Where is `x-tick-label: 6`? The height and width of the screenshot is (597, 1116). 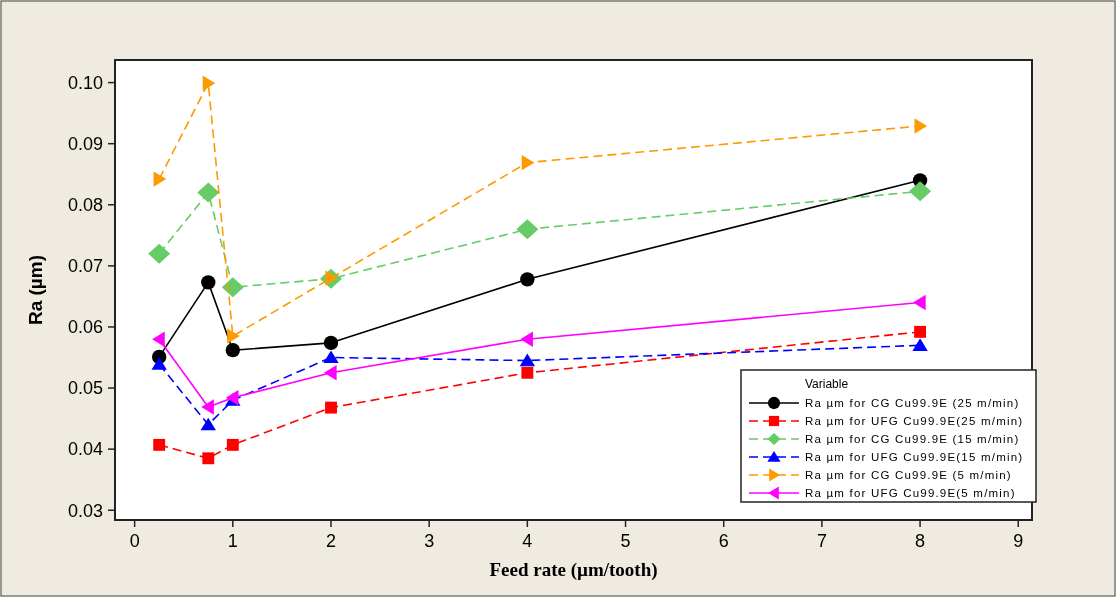 x-tick-label: 6 is located at coordinates (723, 541).